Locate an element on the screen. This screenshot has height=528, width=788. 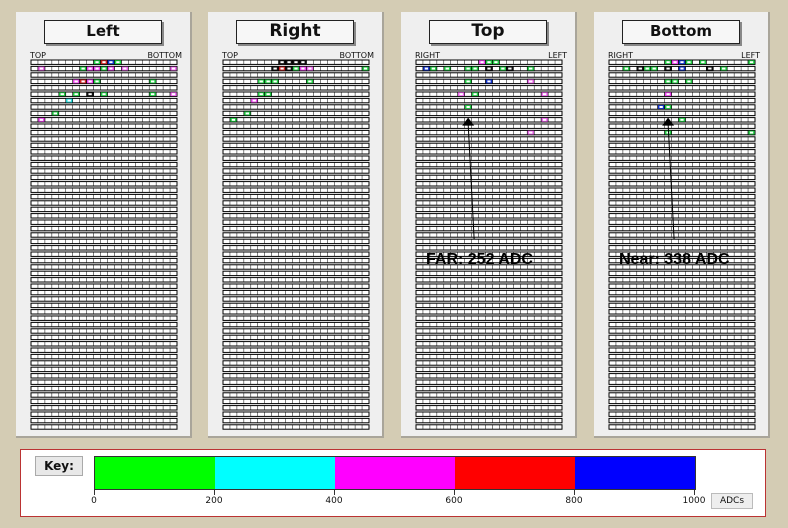
right-panel-bottom-label: BOTTOM is located at coordinates (356, 55).